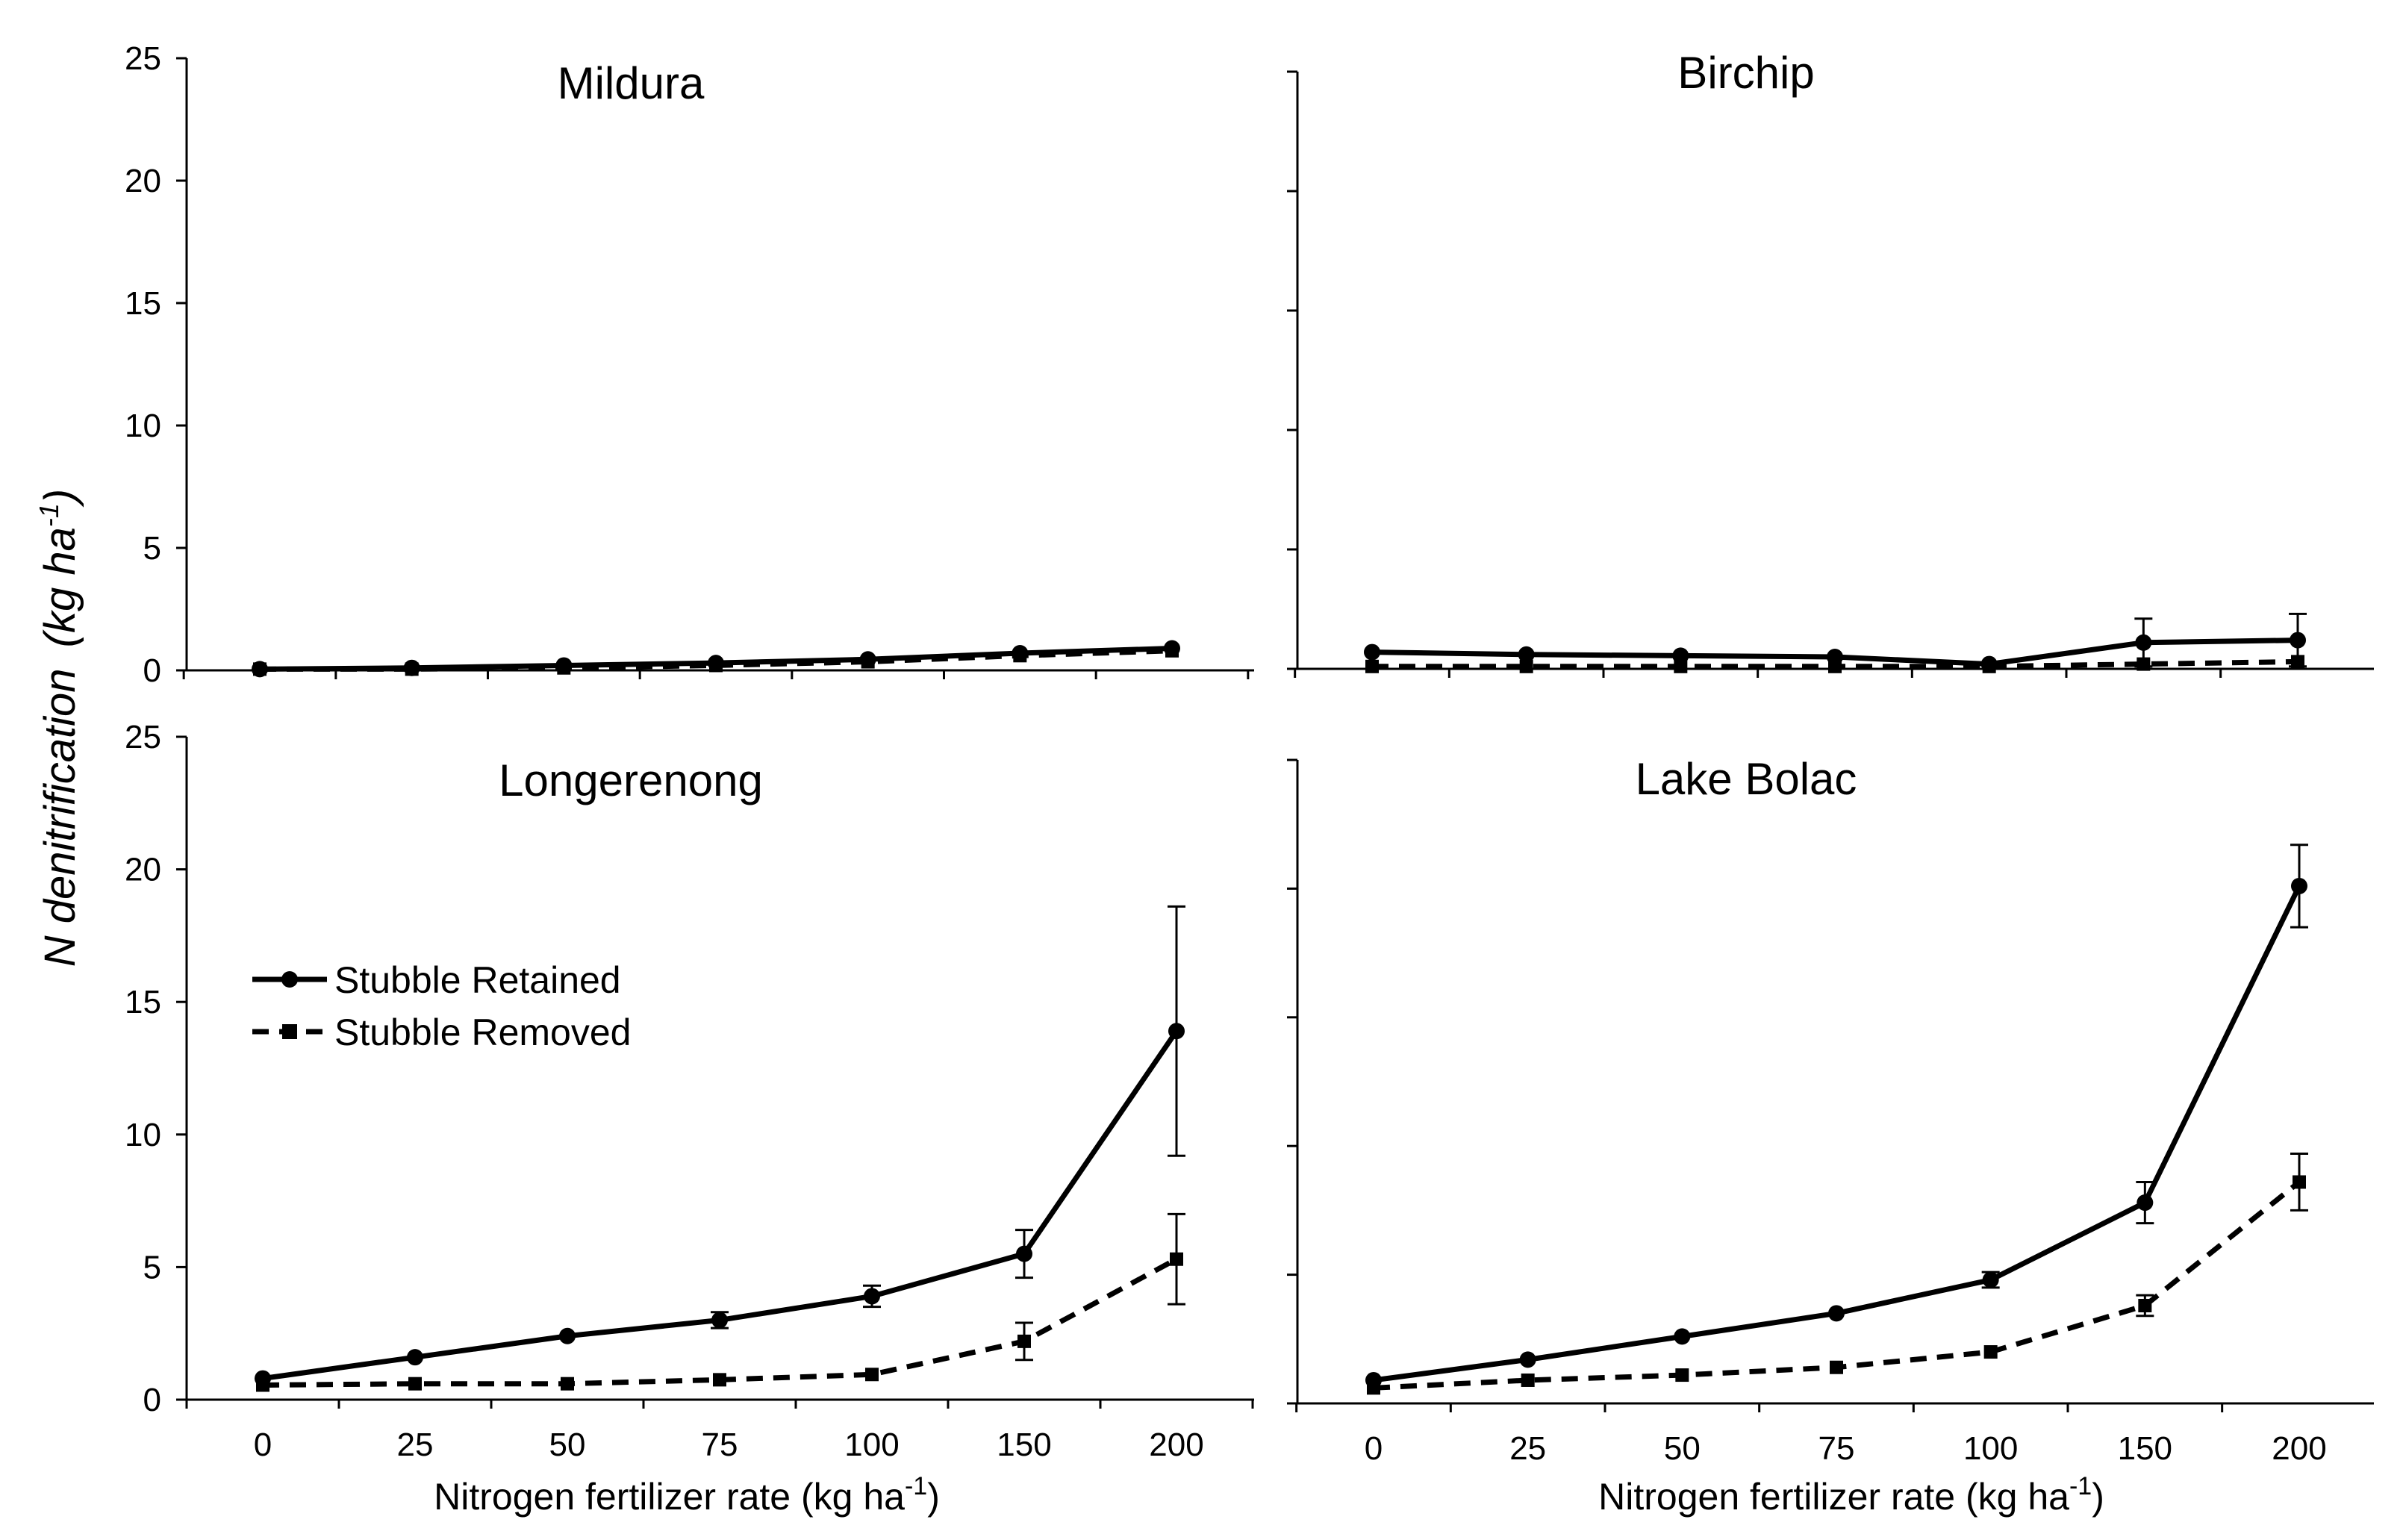 The image size is (2403, 1540). What do you see at coordinates (143, 1135) in the screenshot?
I see `longerenong-y-tick-label: 10` at bounding box center [143, 1135].